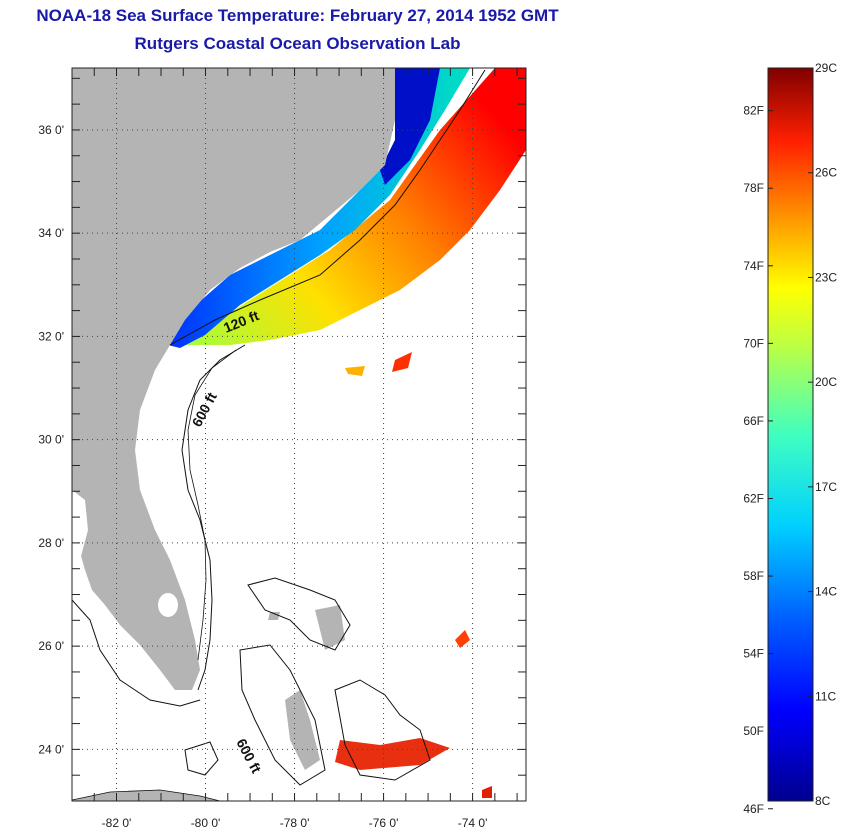  What do you see at coordinates (117, 823) in the screenshot?
I see `lon-tick-label: -82 0'` at bounding box center [117, 823].